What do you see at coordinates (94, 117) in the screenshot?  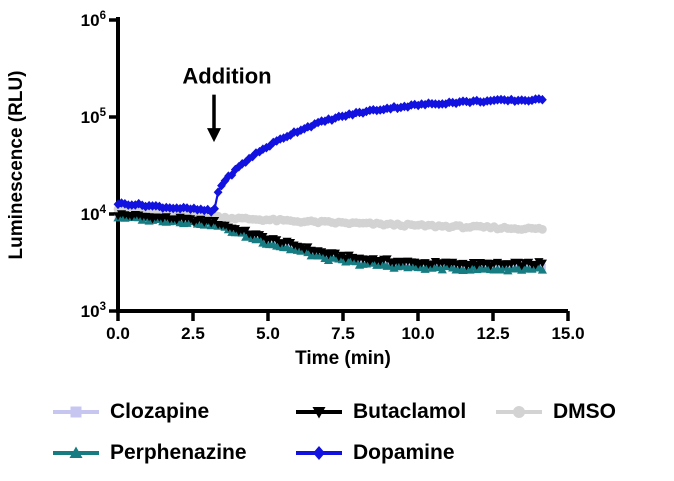 I see `y-tick-label: 10⁵` at bounding box center [94, 117].